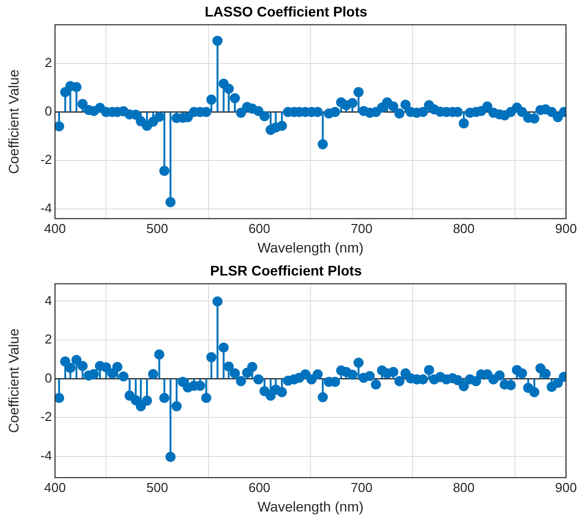 Image resolution: width=588 pixels, height=518 pixels. I want to click on y-tick-label: 4, so click(48, 300).